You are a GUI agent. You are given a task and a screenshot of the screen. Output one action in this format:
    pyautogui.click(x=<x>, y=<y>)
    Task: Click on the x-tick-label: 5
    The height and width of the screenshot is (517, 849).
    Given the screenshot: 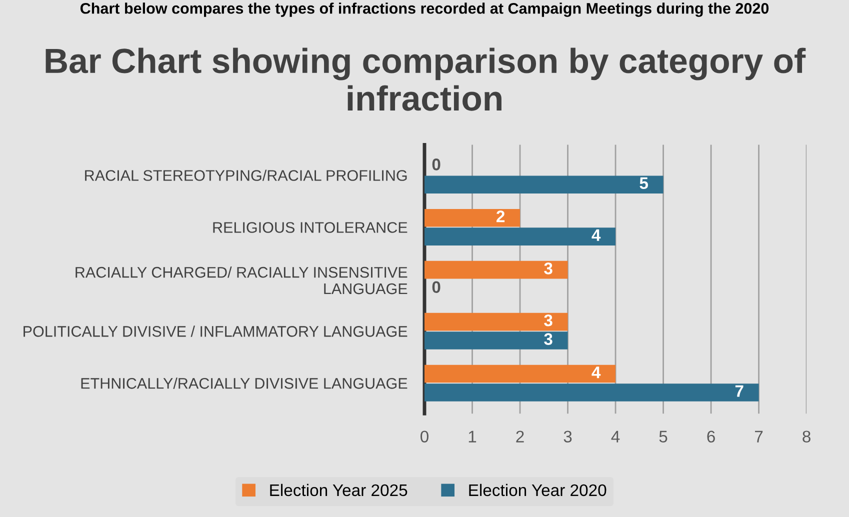 What is the action you would take?
    pyautogui.click(x=663, y=436)
    